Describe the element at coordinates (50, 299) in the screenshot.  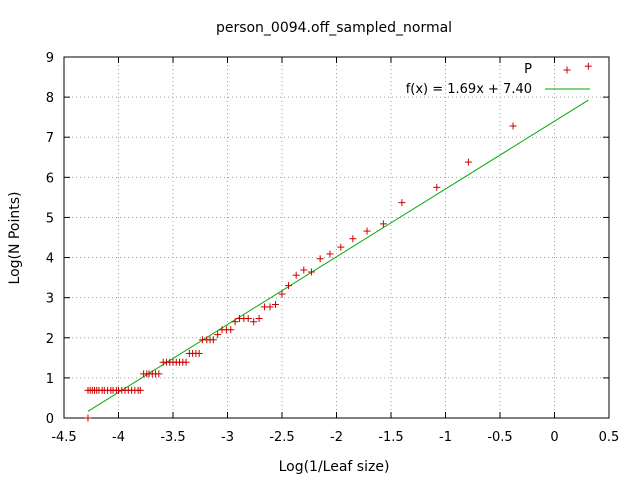
I see `y-tick-label: 3` at that location.